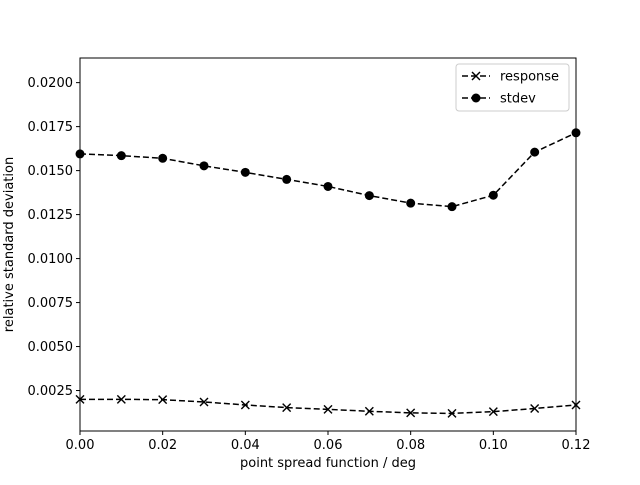 The image size is (640, 485). I want to click on y-tick-label: 0.0100, so click(51, 259).